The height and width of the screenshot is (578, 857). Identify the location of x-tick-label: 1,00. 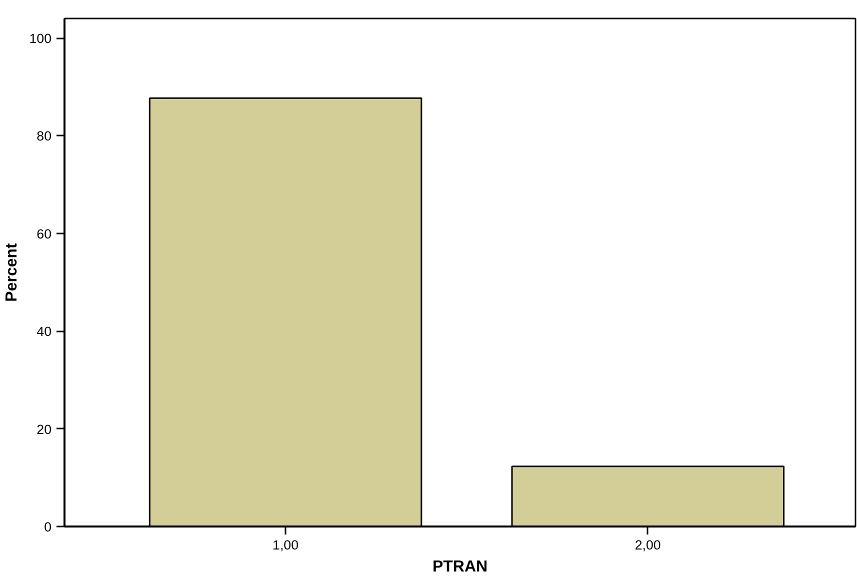
(285, 545).